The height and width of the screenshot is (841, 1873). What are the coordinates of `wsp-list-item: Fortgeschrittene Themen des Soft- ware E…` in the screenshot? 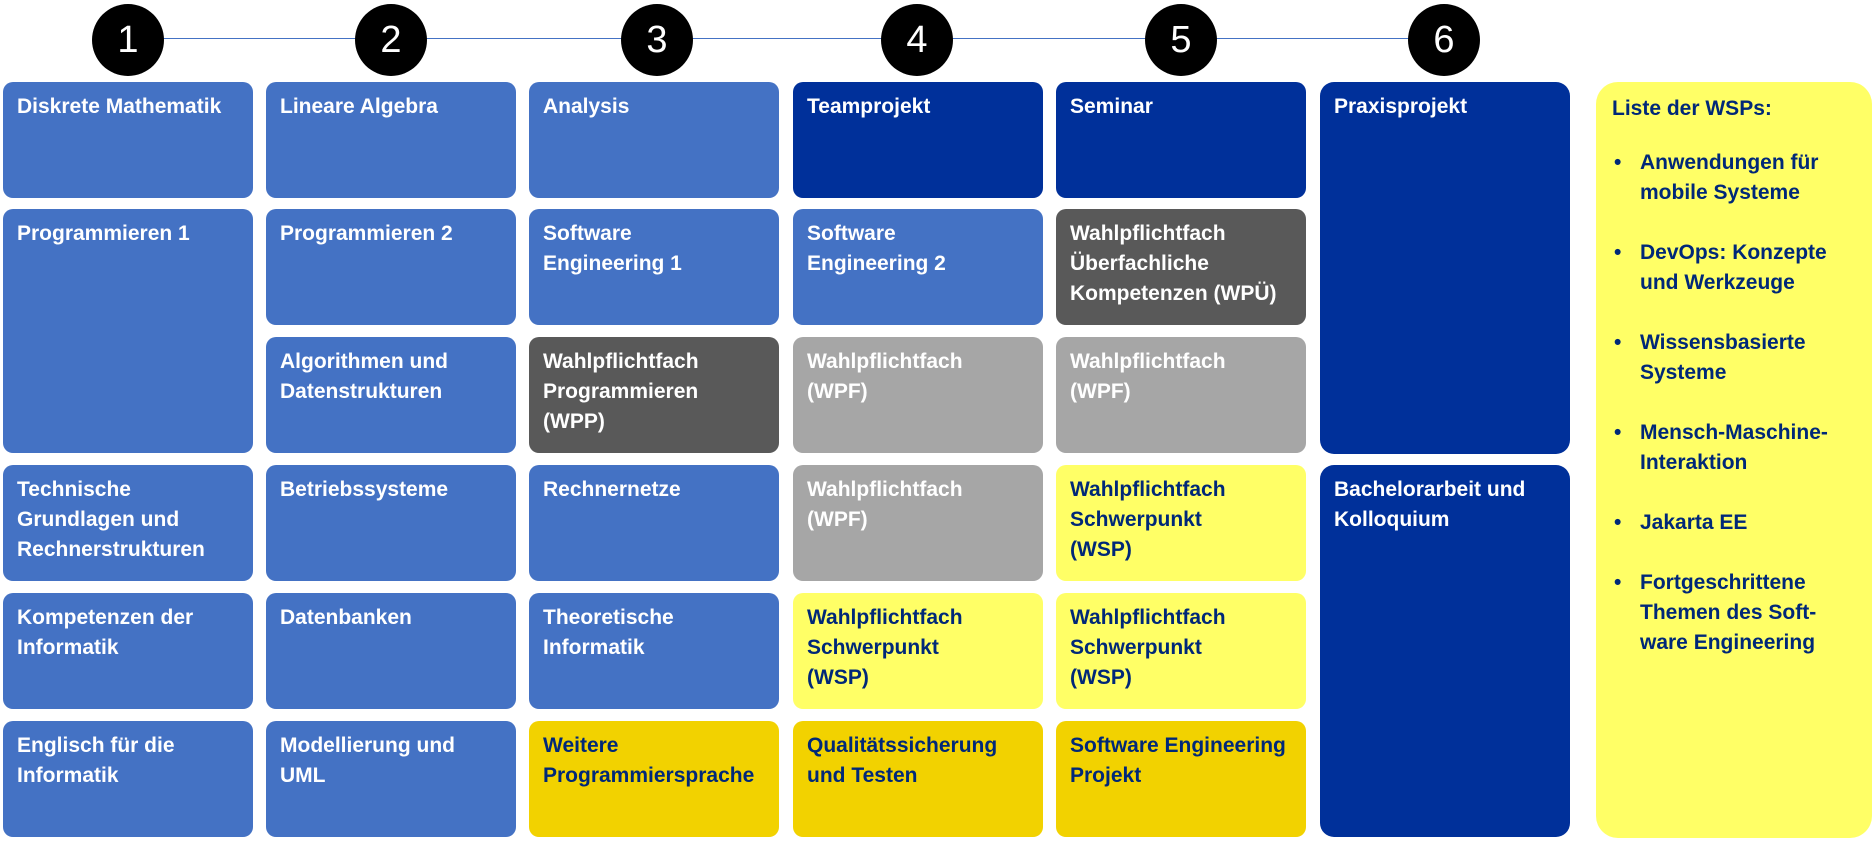 It's located at (1734, 613).